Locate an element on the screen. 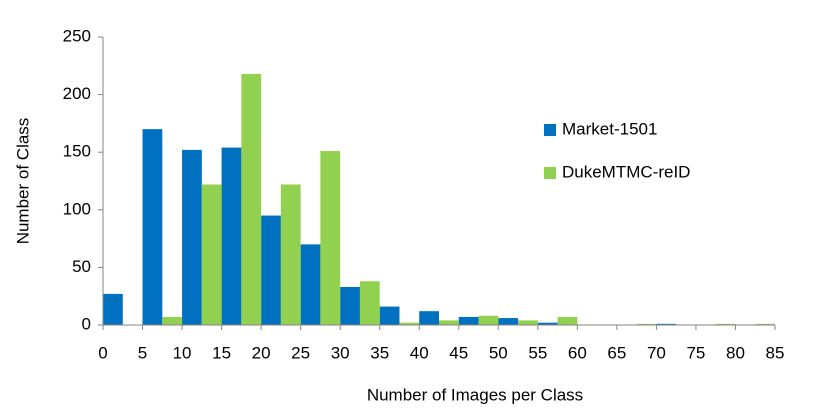  y-tick-label: 100 is located at coordinates (77, 208).